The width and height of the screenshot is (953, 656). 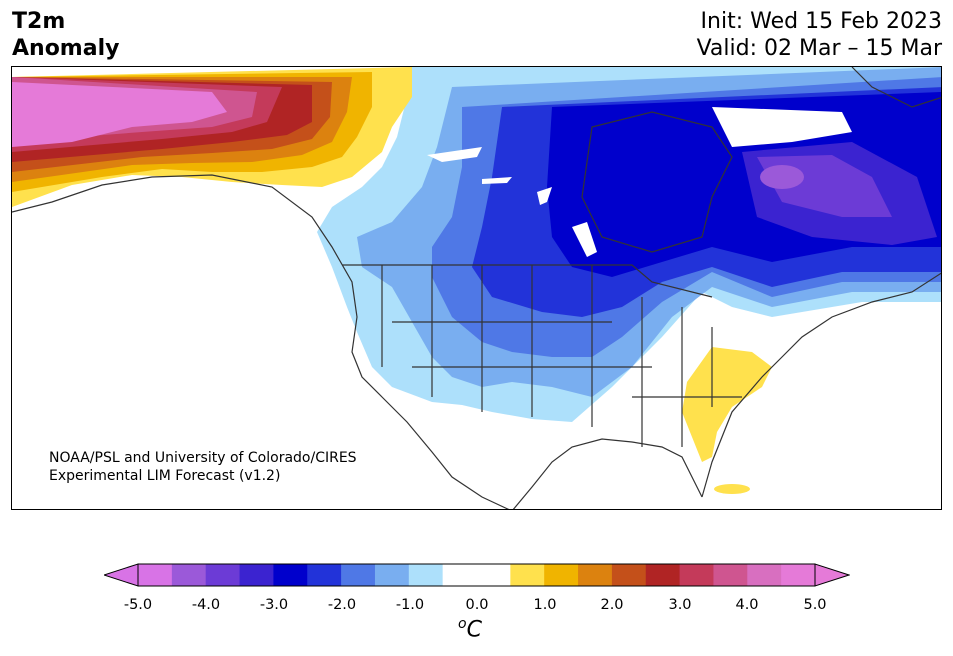 What do you see at coordinates (612, 605) in the screenshot?
I see `colorbar-tick: 2.0` at bounding box center [612, 605].